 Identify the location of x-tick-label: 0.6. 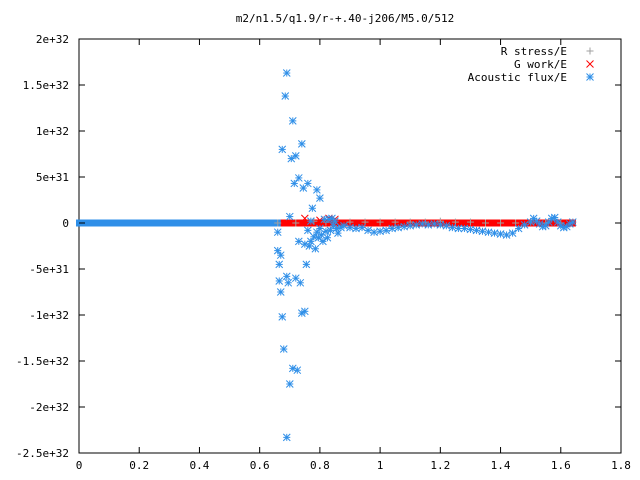
(260, 465).